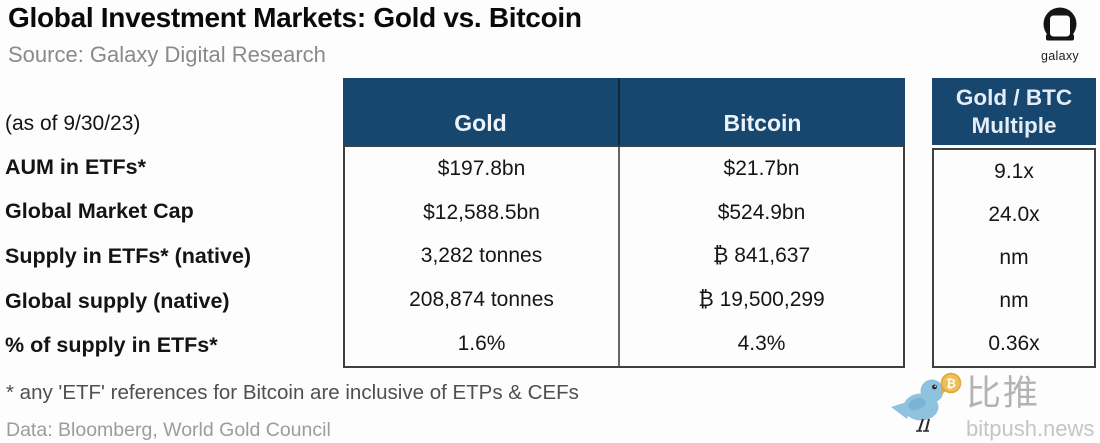 This screenshot has height=443, width=1100. Describe the element at coordinates (1014, 111) in the screenshot. I see `column-header-multiple: Gold / BTC Multiple` at that location.